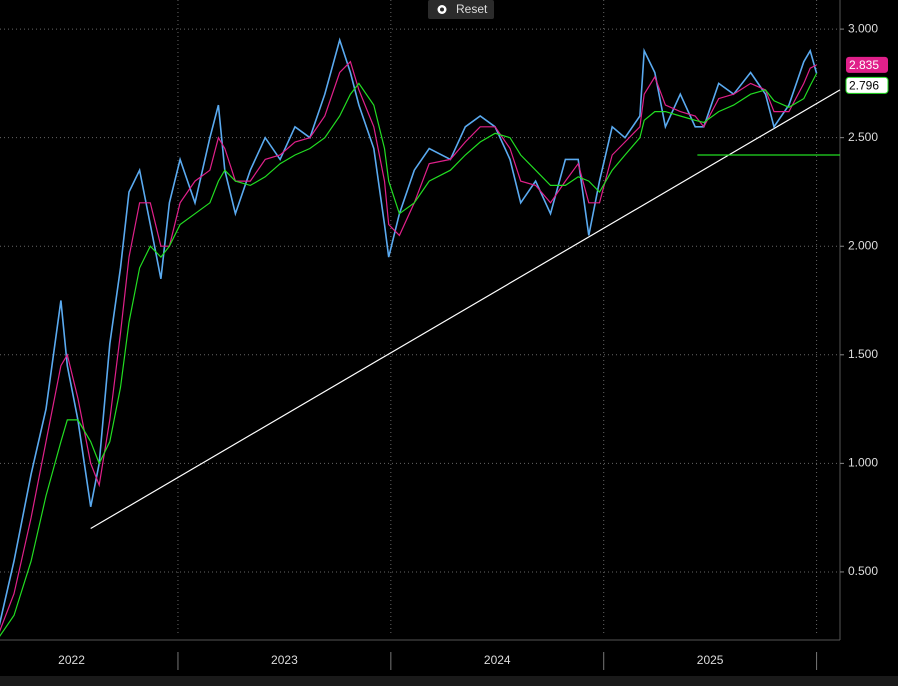 This screenshot has width=898, height=686. I want to click on reset-label: Reset, so click(472, 9).